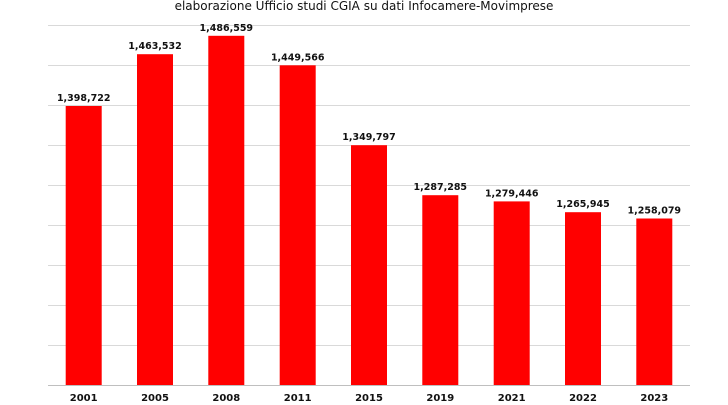 The width and height of the screenshot is (728, 405). I want to click on bar-2005, so click(155, 219).